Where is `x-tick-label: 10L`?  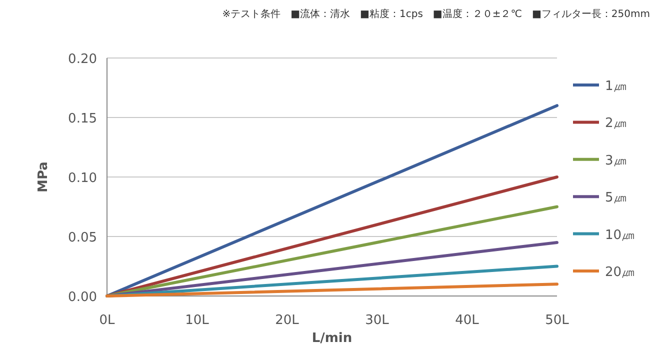 x-tick-label: 10L is located at coordinates (197, 320).